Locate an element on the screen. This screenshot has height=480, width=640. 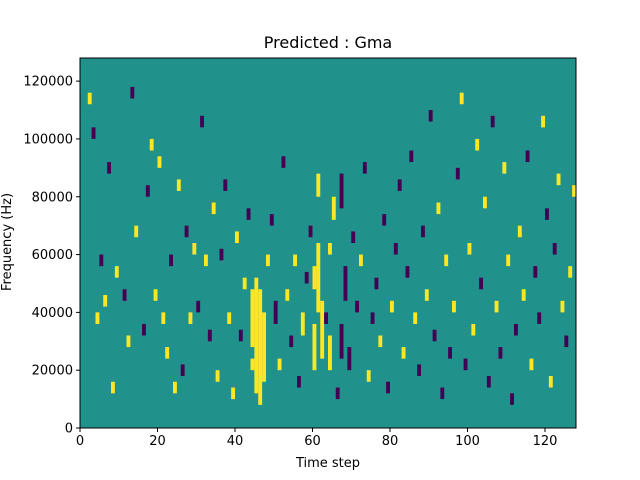
y-tick-label: 120000 is located at coordinates (48, 82).